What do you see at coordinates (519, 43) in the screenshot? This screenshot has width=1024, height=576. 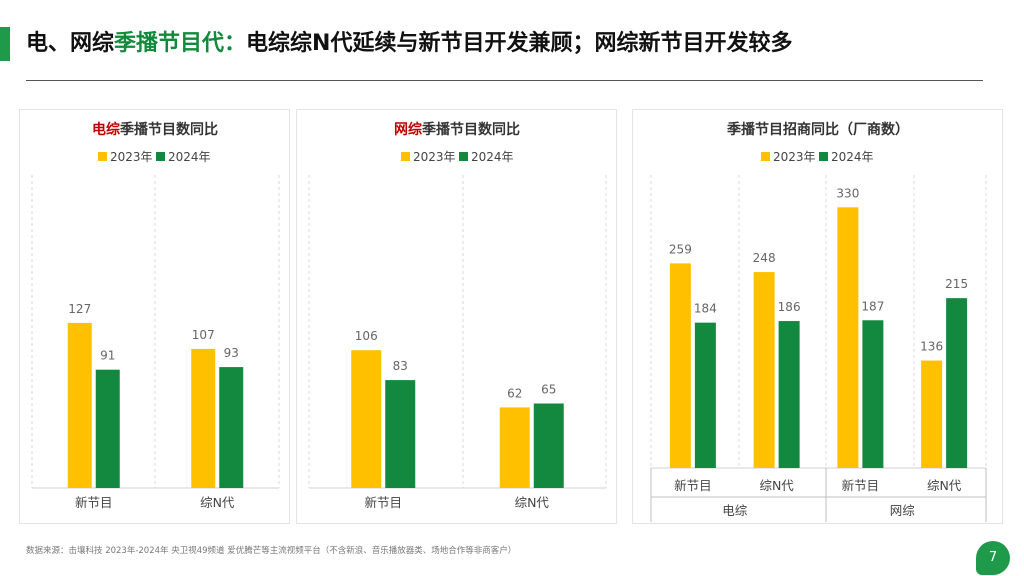 I see `title-part-3: 电综综N代延续与新节目开发兼顾；网综新节目开发较多` at bounding box center [519, 43].